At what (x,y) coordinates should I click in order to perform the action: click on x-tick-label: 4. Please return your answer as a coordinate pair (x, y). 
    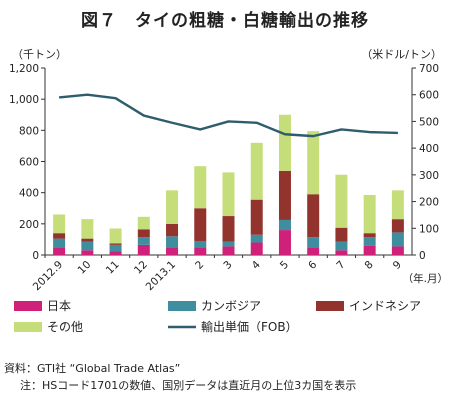
    Looking at the image, I should click on (256, 264).